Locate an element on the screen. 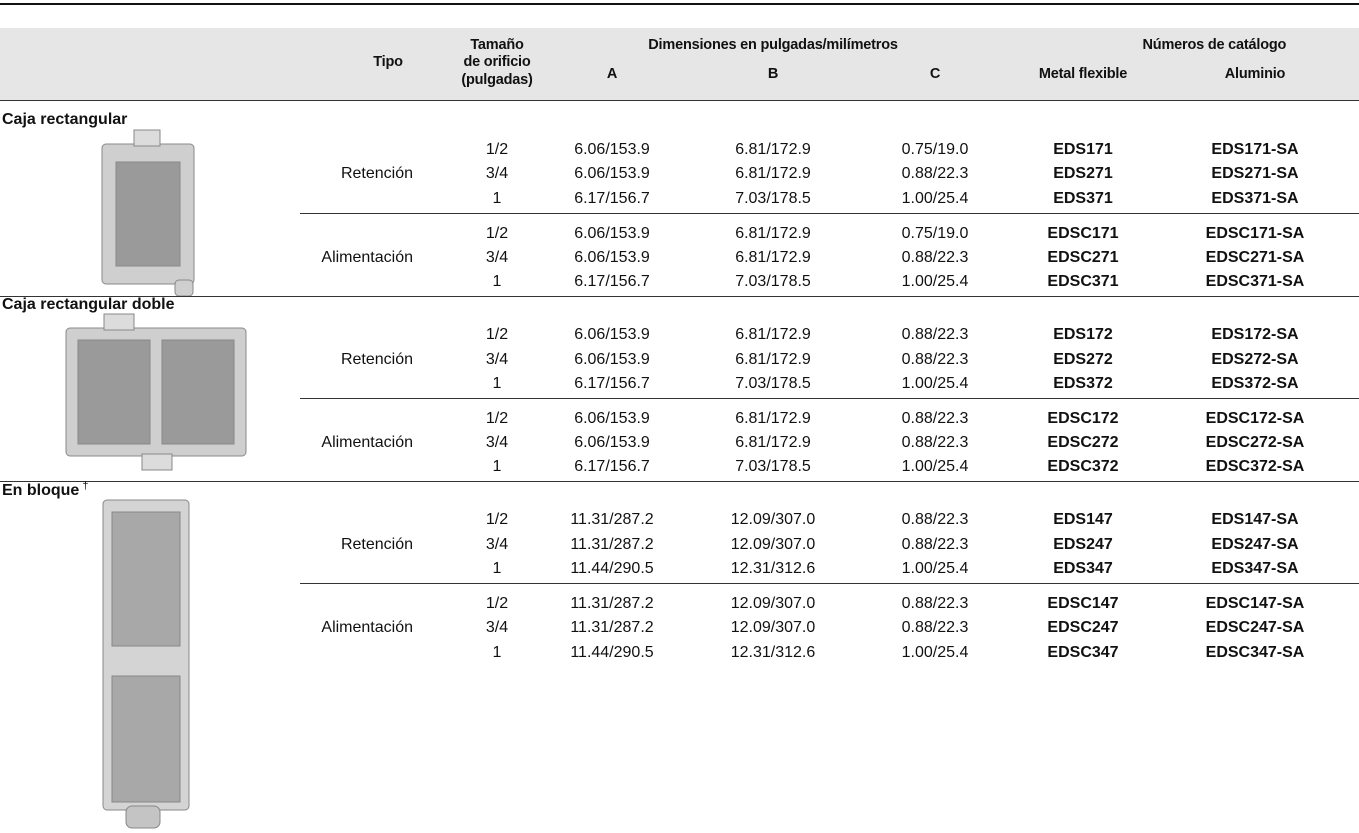  header-tamano: de orificio is located at coordinates (497, 62).